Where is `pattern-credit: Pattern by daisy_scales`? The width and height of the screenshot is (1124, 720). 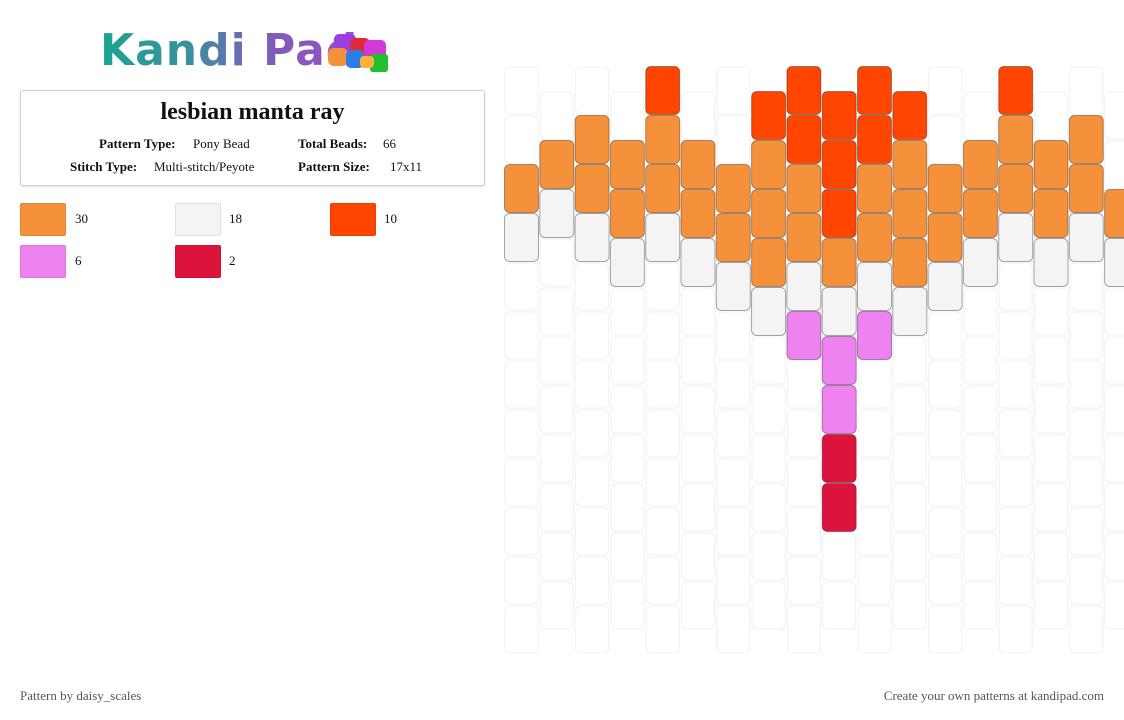 pattern-credit: Pattern by daisy_scales is located at coordinates (81, 695).